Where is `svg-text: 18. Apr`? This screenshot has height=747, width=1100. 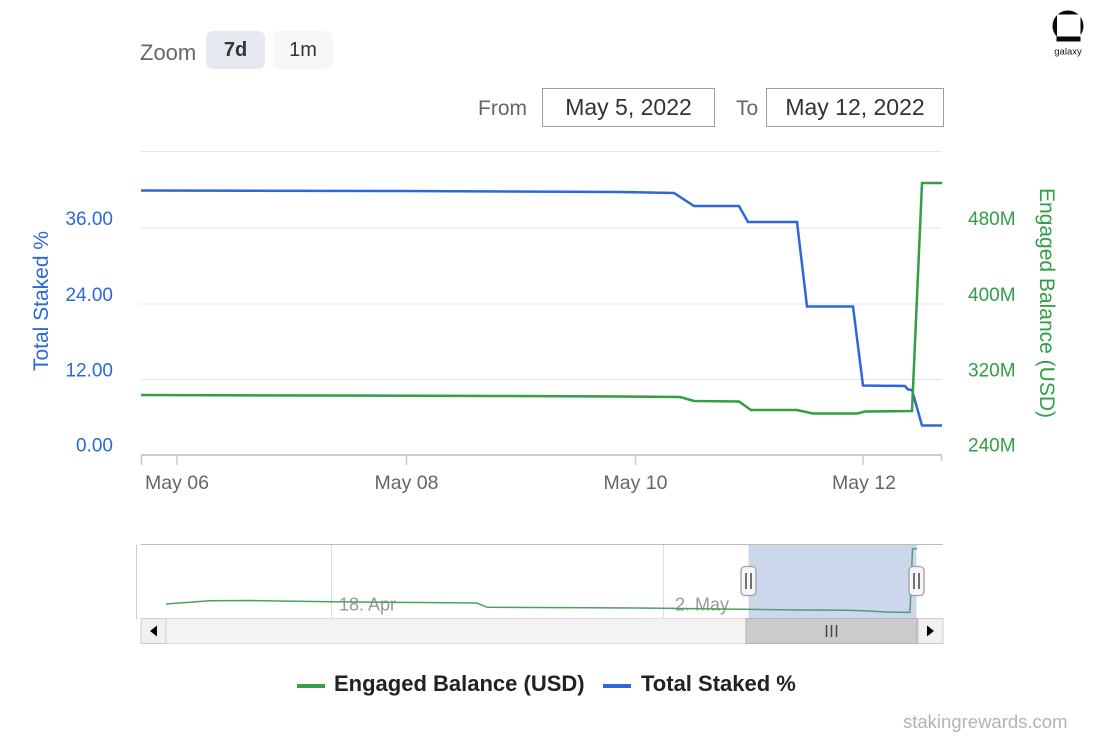
svg-text: 18. Apr is located at coordinates (367, 605).